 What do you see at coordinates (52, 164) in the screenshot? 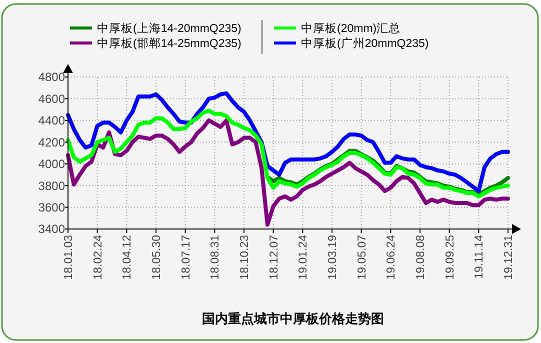
I see `y-tick-label: 4000` at bounding box center [52, 164].